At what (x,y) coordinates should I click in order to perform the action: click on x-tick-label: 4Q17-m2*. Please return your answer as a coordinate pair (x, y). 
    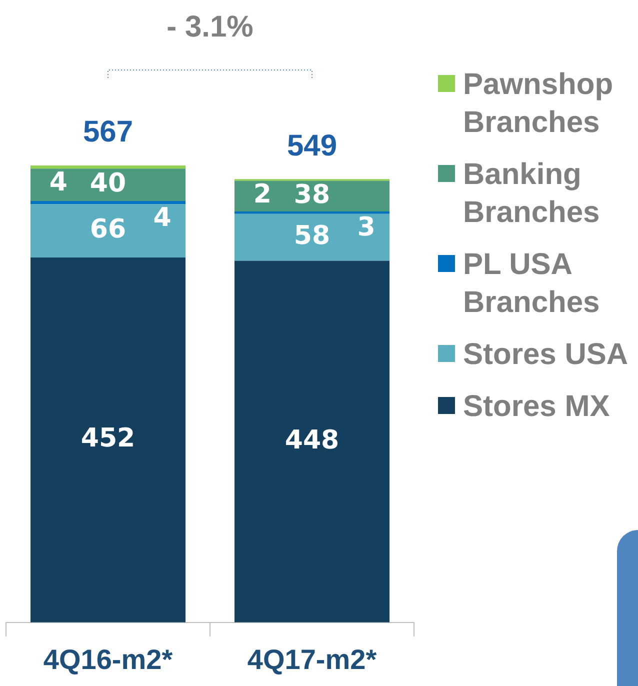
    Looking at the image, I should click on (312, 659).